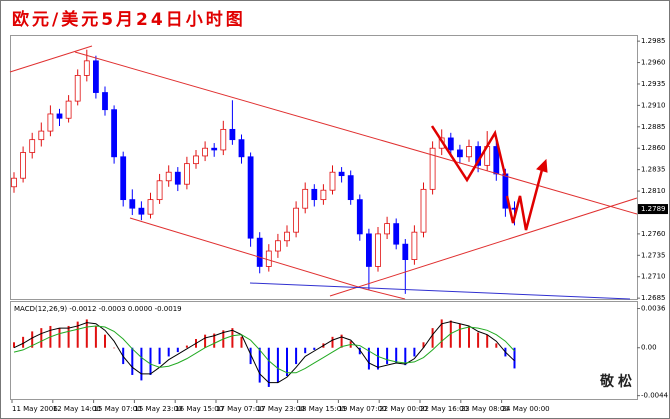  Describe the element at coordinates (322, 409) in the screenshot. I see `x-tick-label: 18 May 15:00` at that location.